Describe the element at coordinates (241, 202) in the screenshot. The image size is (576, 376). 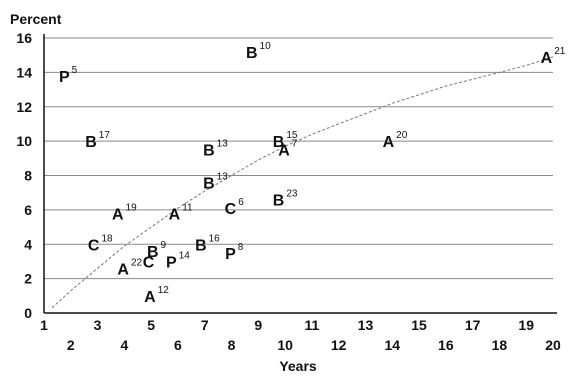
I see `point-superscript: 6` at that location.